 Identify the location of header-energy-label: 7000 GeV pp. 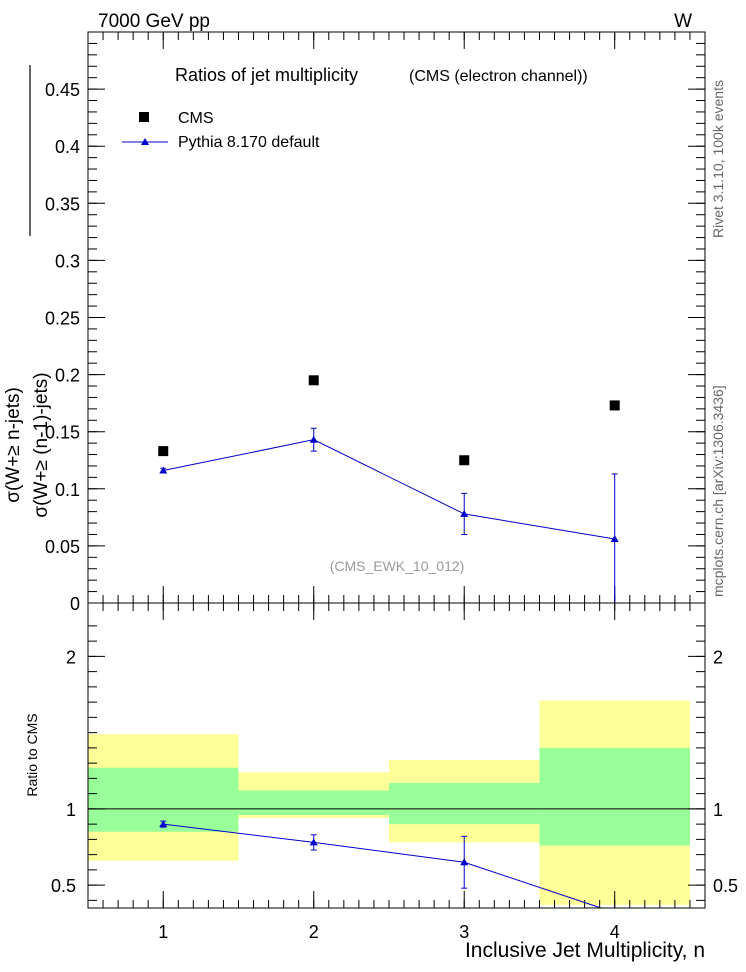
(154, 21).